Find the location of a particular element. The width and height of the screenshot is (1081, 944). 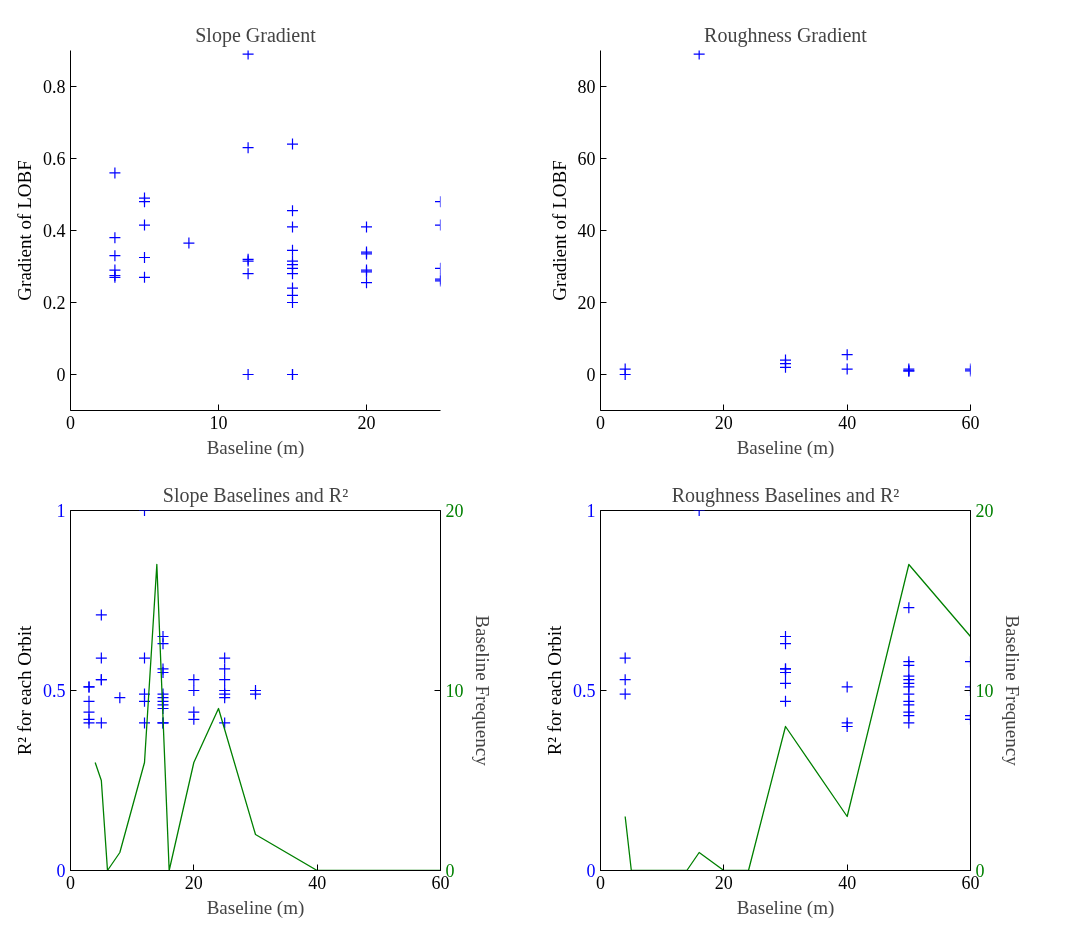

y-tick-label: 60 is located at coordinates (586, 159).